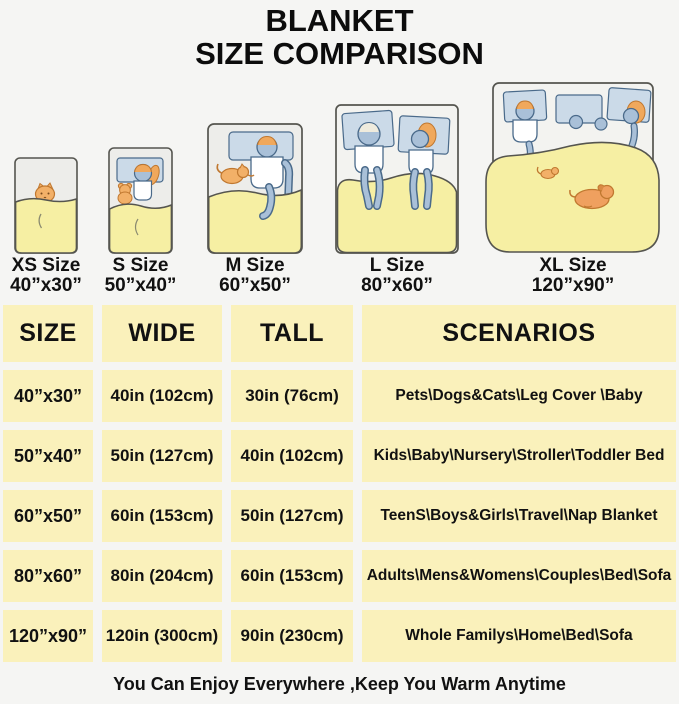 The width and height of the screenshot is (679, 704). What do you see at coordinates (422, 148) in the screenshot?
I see `sleeping-woman` at bounding box center [422, 148].